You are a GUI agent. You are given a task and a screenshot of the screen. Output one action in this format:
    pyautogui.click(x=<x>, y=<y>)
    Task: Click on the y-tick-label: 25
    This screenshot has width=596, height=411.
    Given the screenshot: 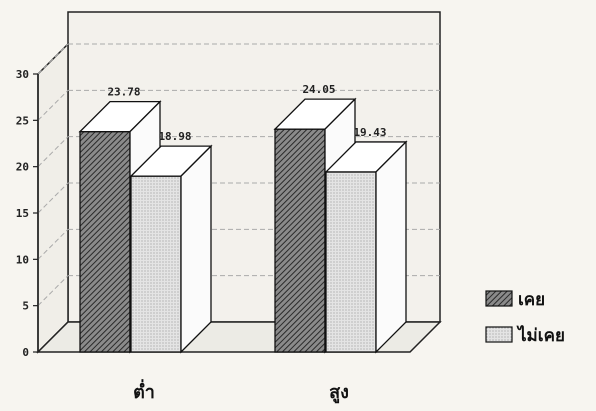 What is the action you would take?
    pyautogui.click(x=22, y=120)
    